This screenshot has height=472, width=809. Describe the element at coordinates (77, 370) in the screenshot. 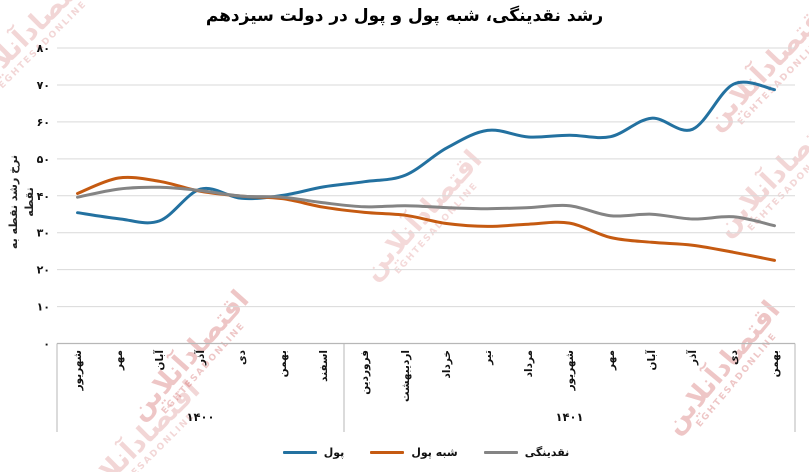

I see `x-tick-label: شهریور` at that location.